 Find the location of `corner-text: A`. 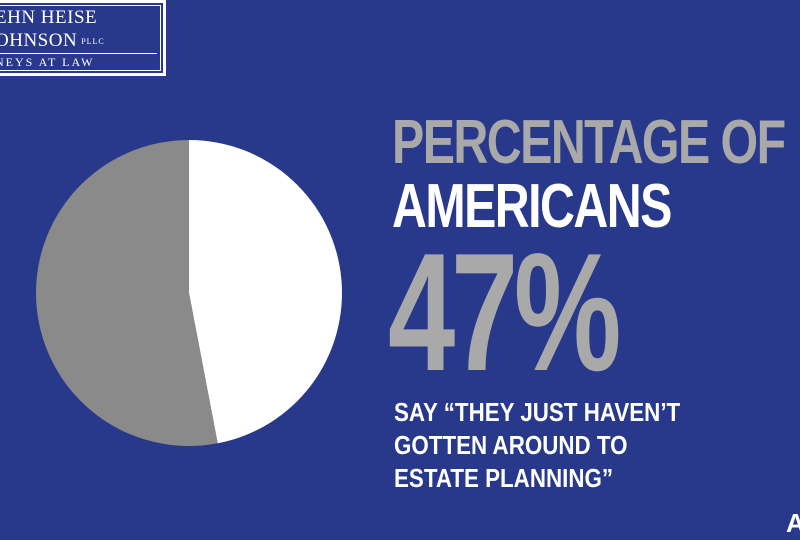

corner-text: A is located at coordinates (793, 523).